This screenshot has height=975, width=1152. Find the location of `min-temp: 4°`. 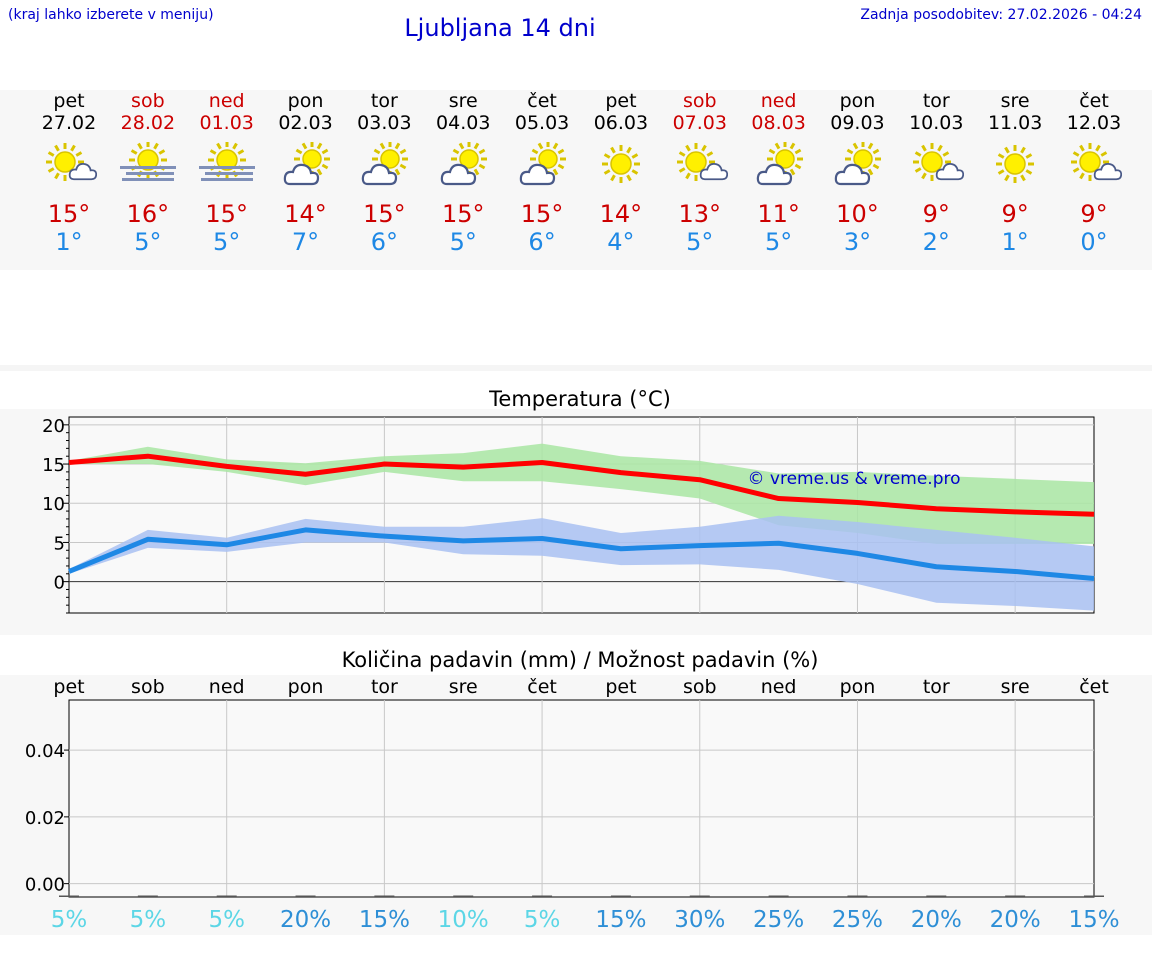

min-temp: 4° is located at coordinates (621, 242).